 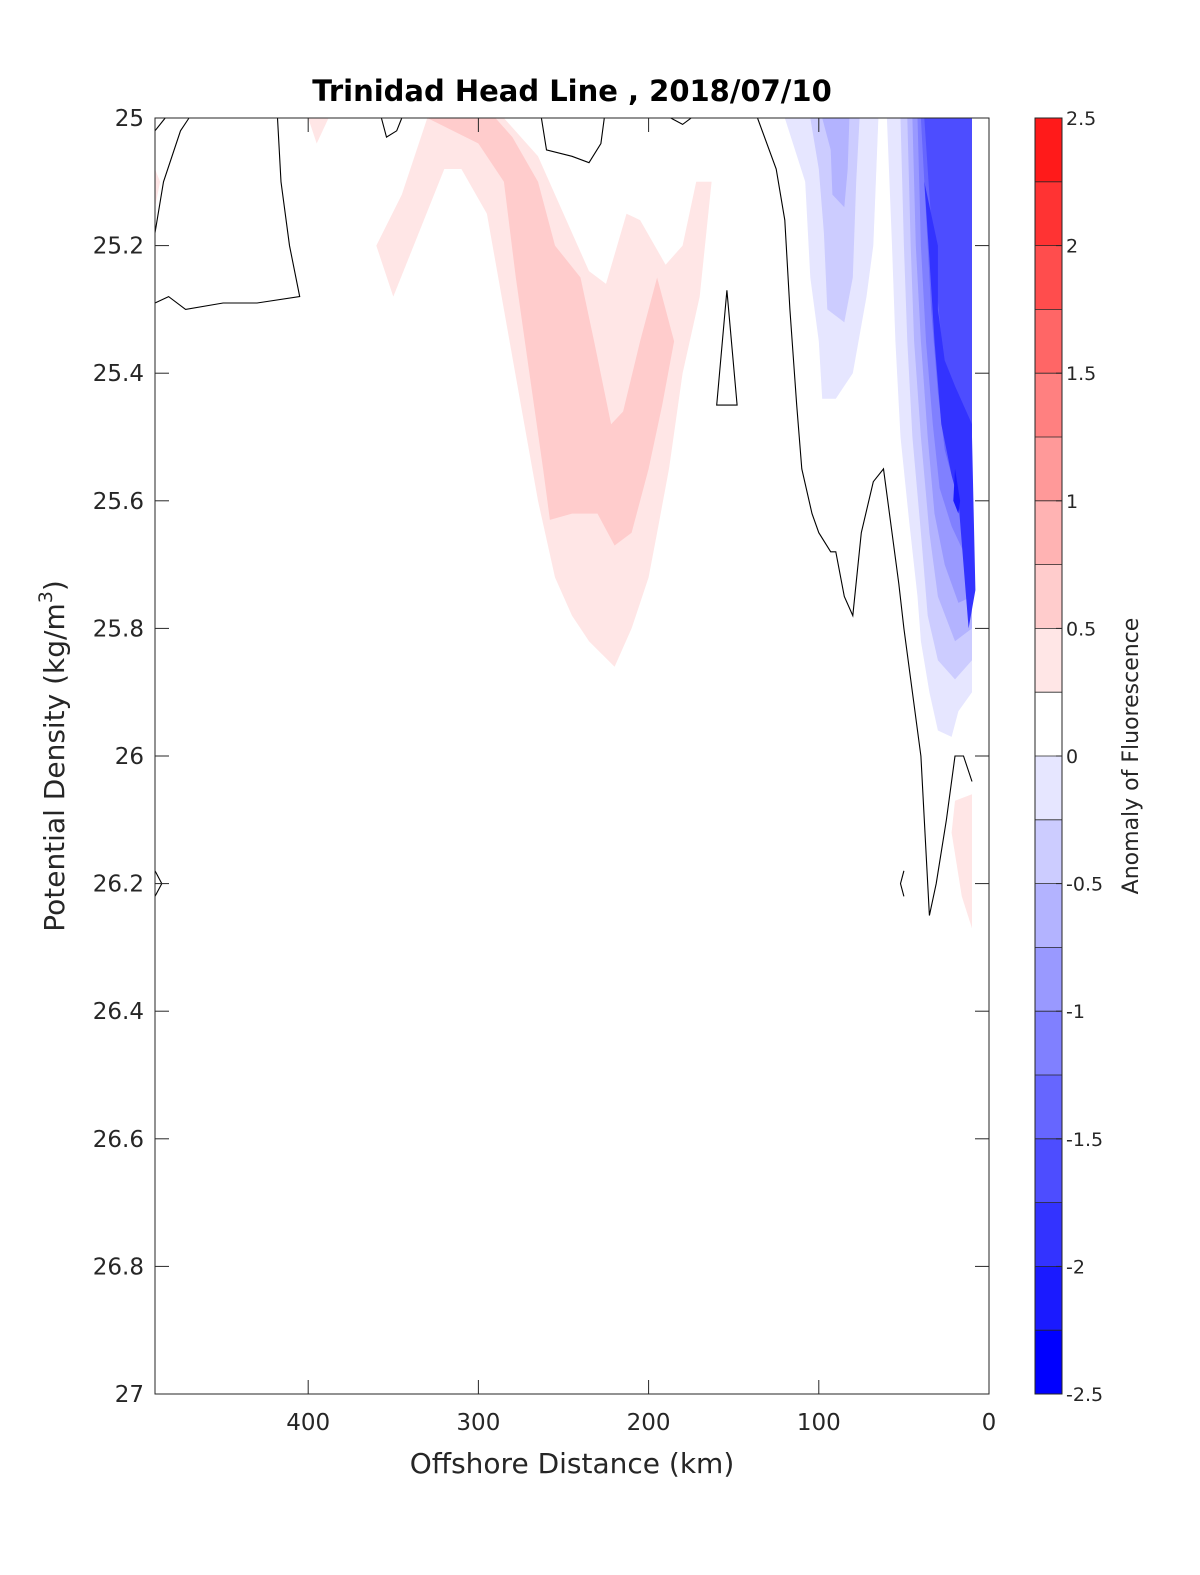 What do you see at coordinates (1072, 757) in the screenshot?
I see `colorbar-tick-label: 0` at bounding box center [1072, 757].